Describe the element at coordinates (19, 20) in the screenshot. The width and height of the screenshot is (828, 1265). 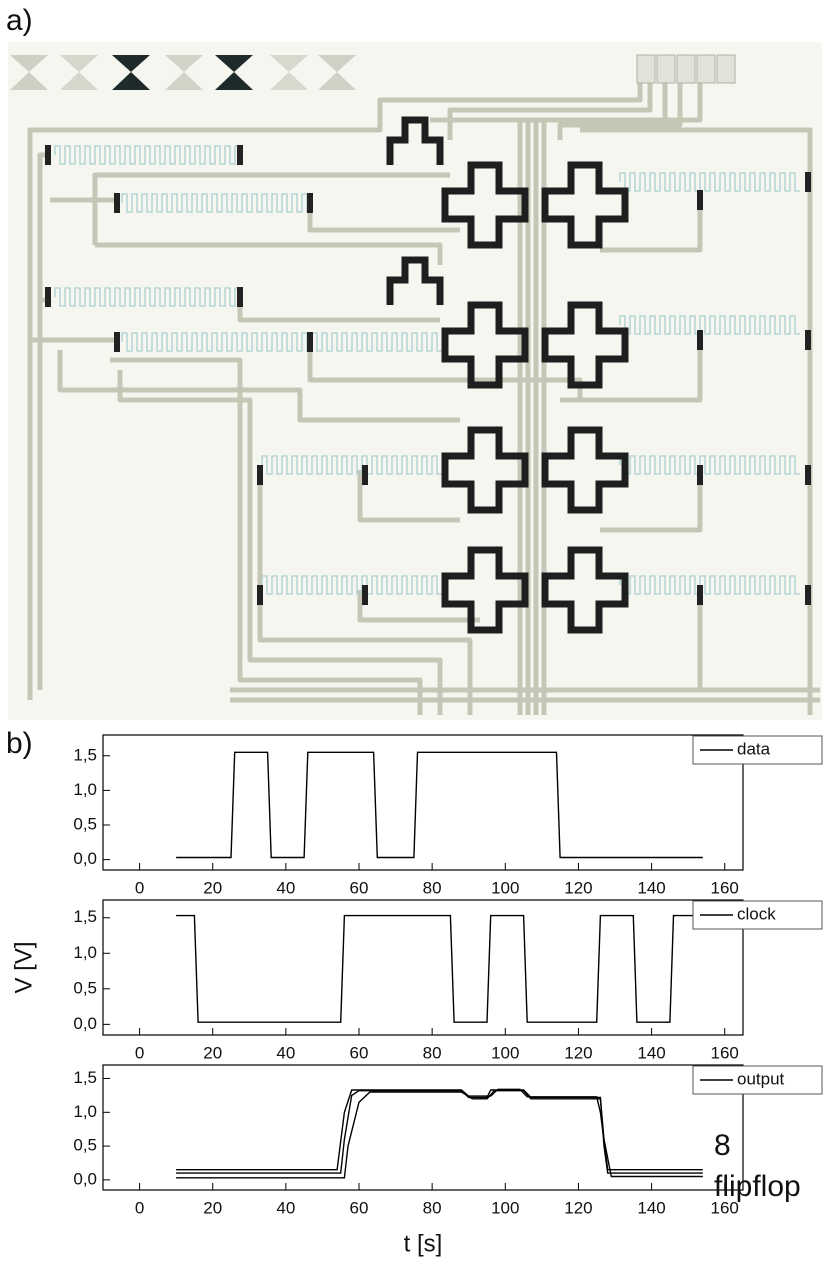
I see `panel-label: a)` at that location.